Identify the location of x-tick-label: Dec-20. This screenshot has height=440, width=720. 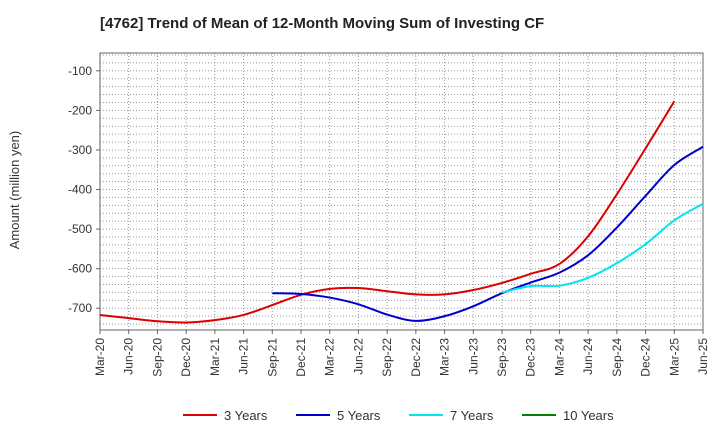
(186, 357).